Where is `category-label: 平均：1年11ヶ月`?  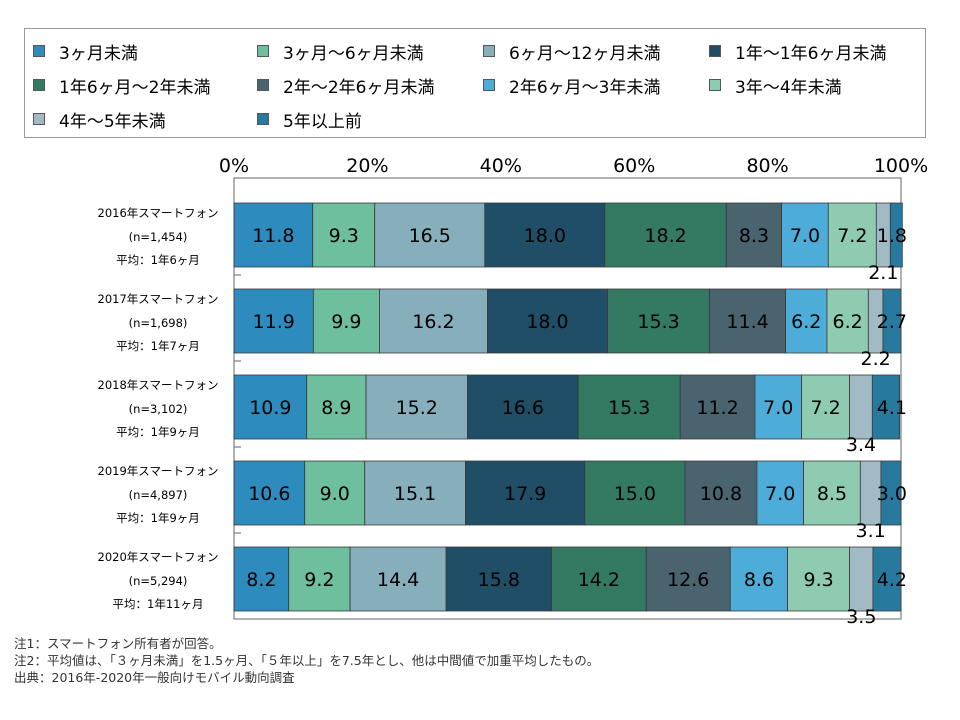
category-label: 平均：1年11ヶ月 is located at coordinates (158, 604).